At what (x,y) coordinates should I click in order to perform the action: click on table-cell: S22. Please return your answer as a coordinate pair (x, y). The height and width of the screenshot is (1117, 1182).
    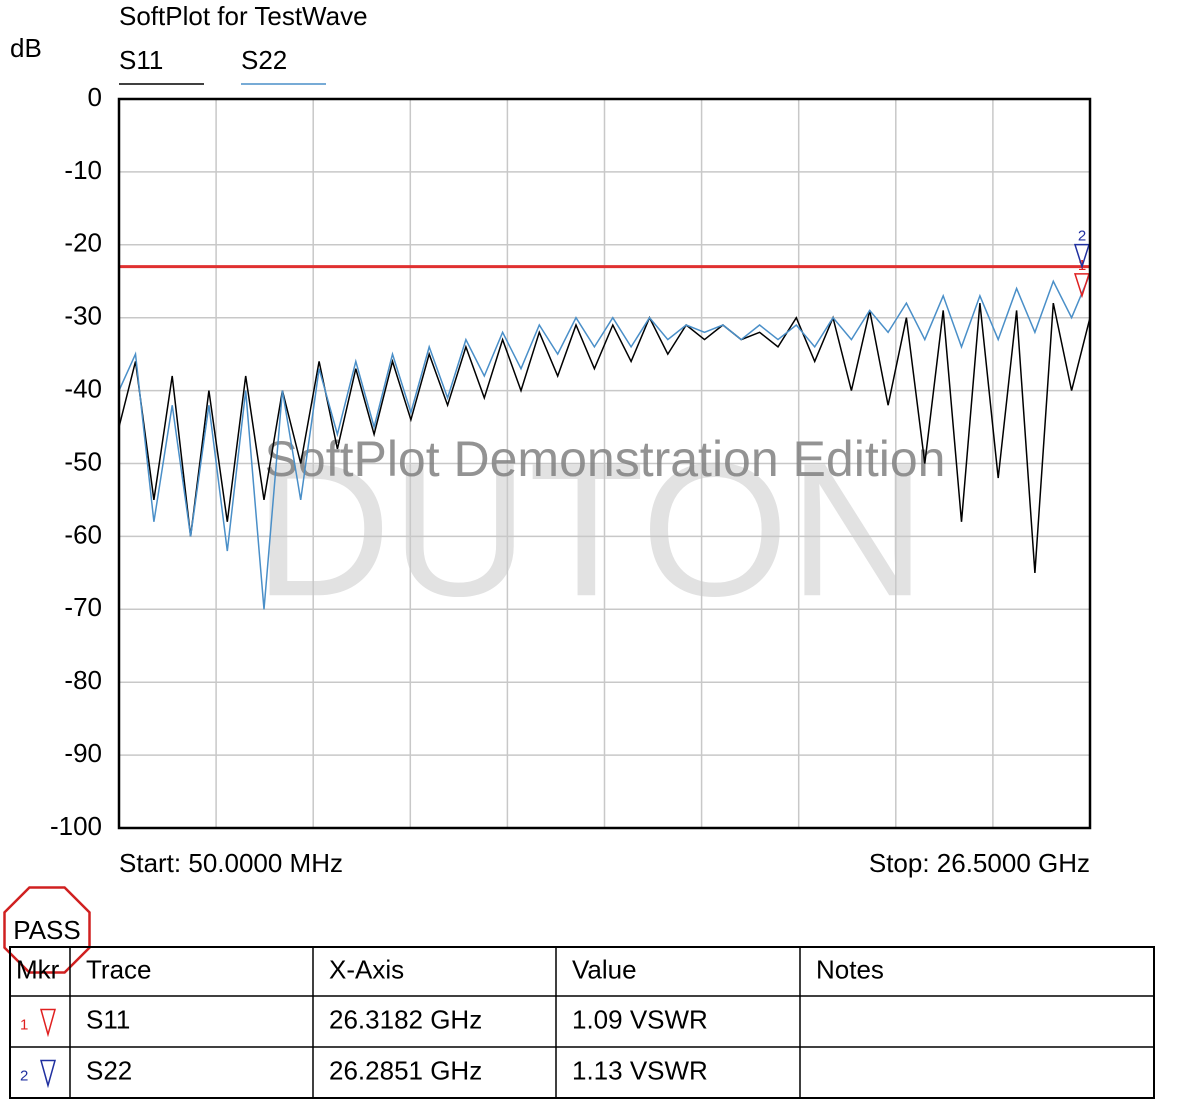
    Looking at the image, I should click on (109, 1070).